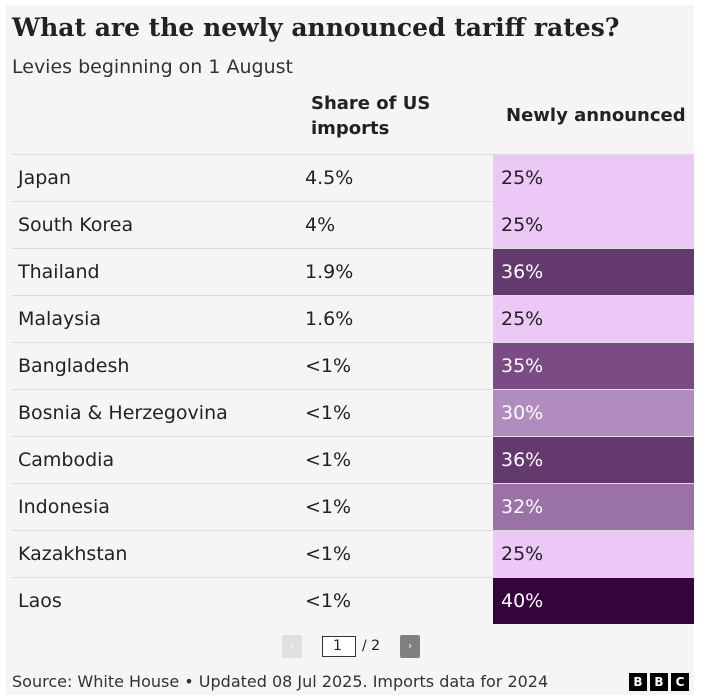 The width and height of the screenshot is (701, 700). What do you see at coordinates (158, 460) in the screenshot?
I see `country-cell: Cambodia` at bounding box center [158, 460].